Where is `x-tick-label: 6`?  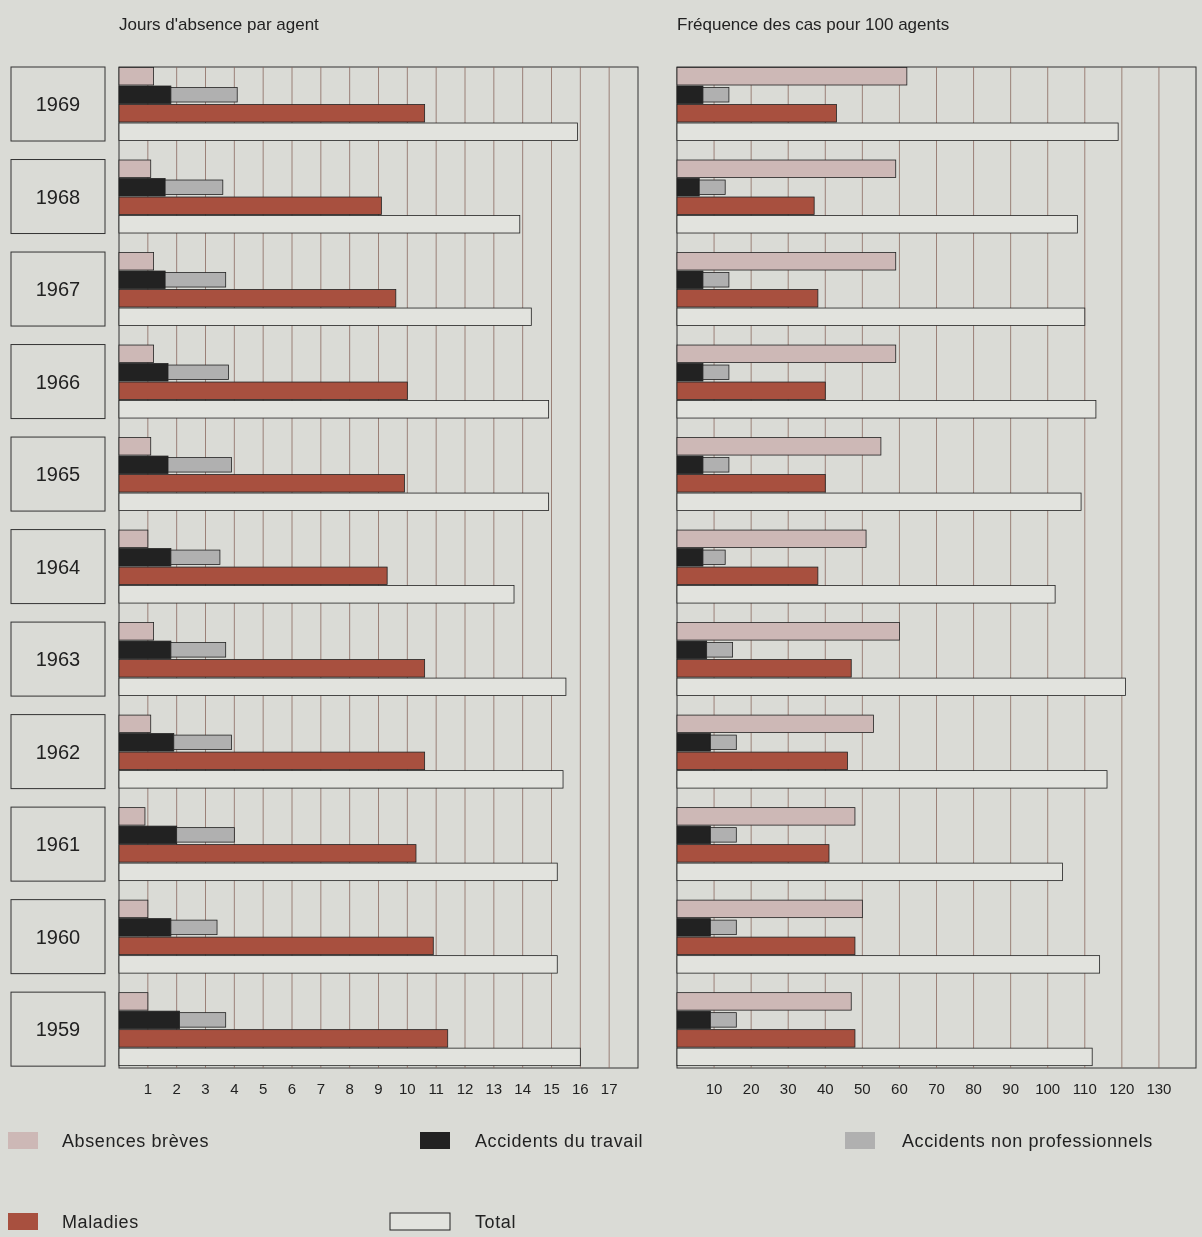
x-tick-label: 6 is located at coordinates (292, 1088).